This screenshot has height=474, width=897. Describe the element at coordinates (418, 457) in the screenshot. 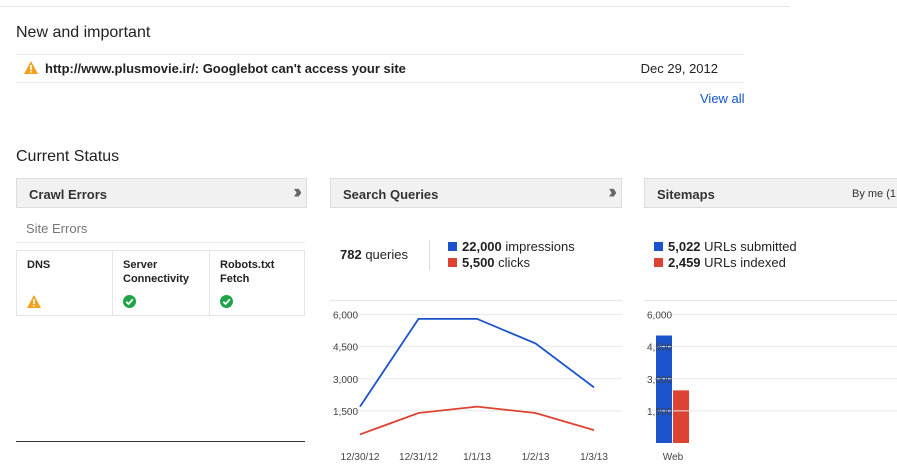

I see `x-tick-label: 12/31/12` at that location.